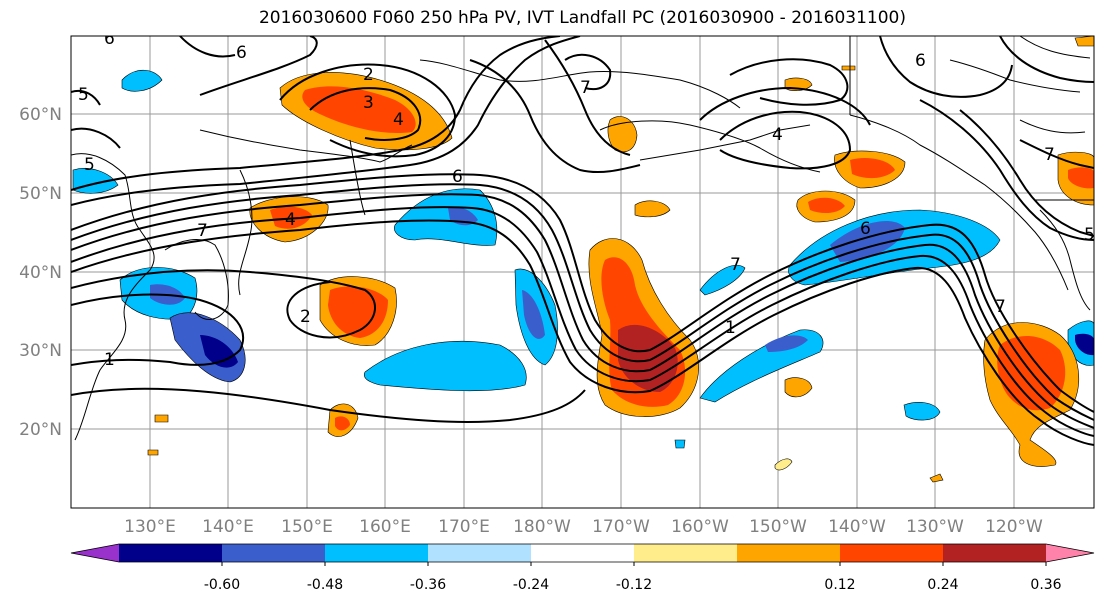  I want to click on colorbar-tick-label: 0.12, so click(839, 585).